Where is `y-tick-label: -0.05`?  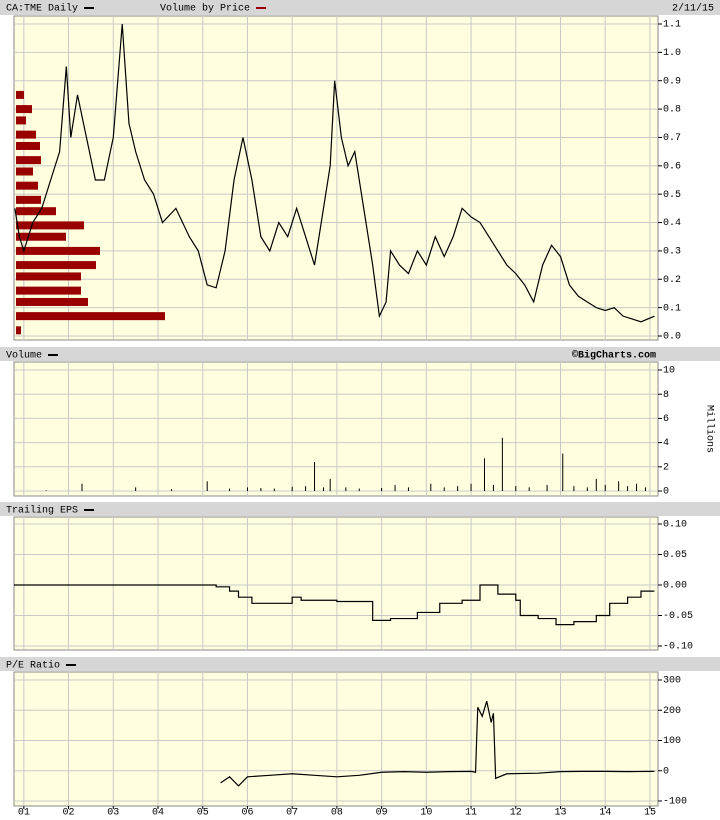 y-tick-label: -0.05 is located at coordinates (678, 616).